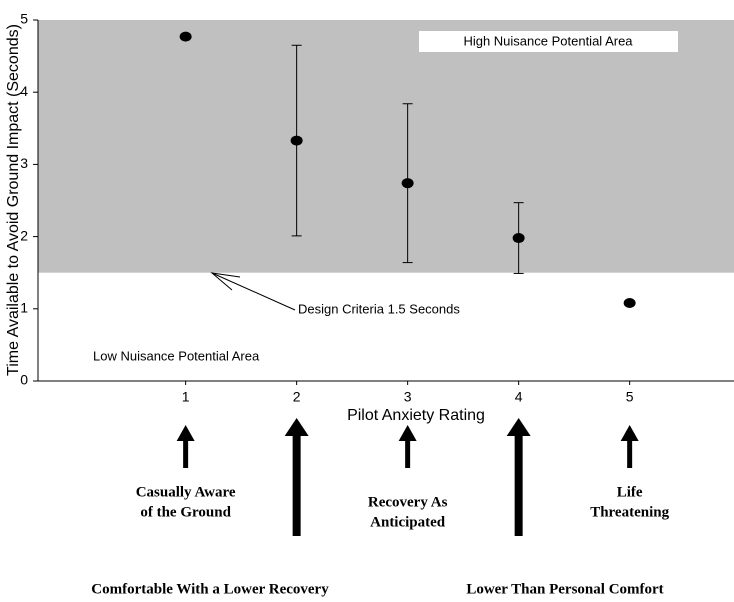  I want to click on y-tick-label: 1, so click(24, 308).